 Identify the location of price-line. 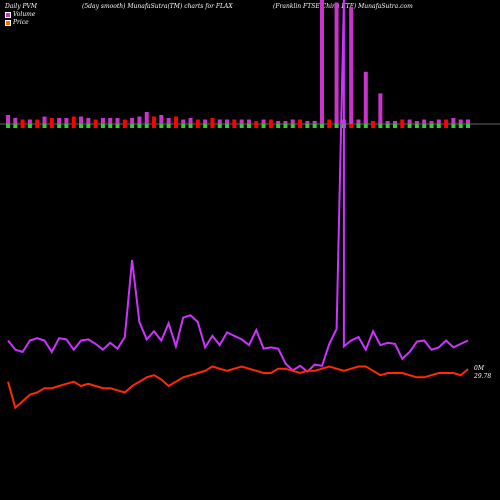
(238, 387).